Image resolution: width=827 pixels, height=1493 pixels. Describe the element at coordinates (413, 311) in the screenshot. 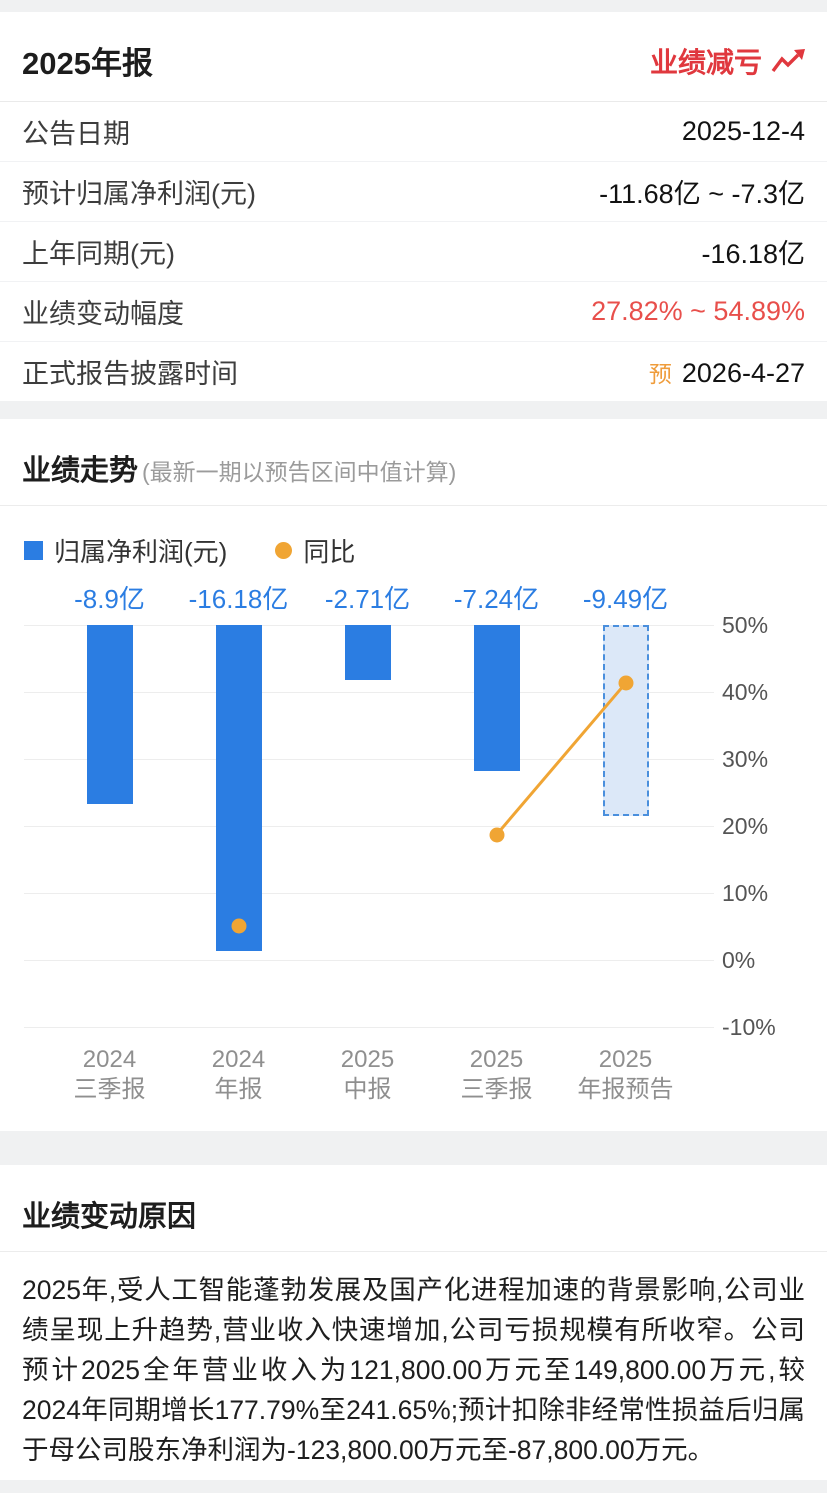

I see `row-change-range: 业绩变动幅度 27.82% ~ 54.89%` at that location.